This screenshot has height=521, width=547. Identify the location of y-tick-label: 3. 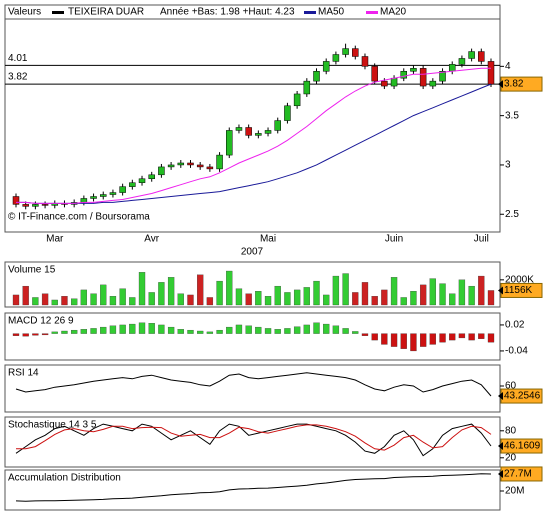
(508, 165).